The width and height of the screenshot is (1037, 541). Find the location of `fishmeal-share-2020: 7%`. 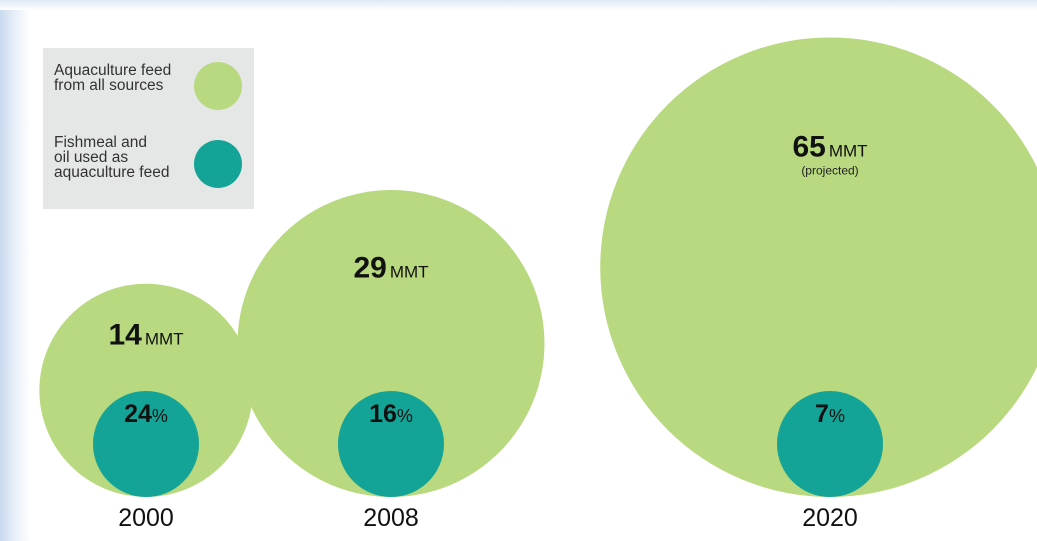

fishmeal-share-2020: 7% is located at coordinates (830, 414).